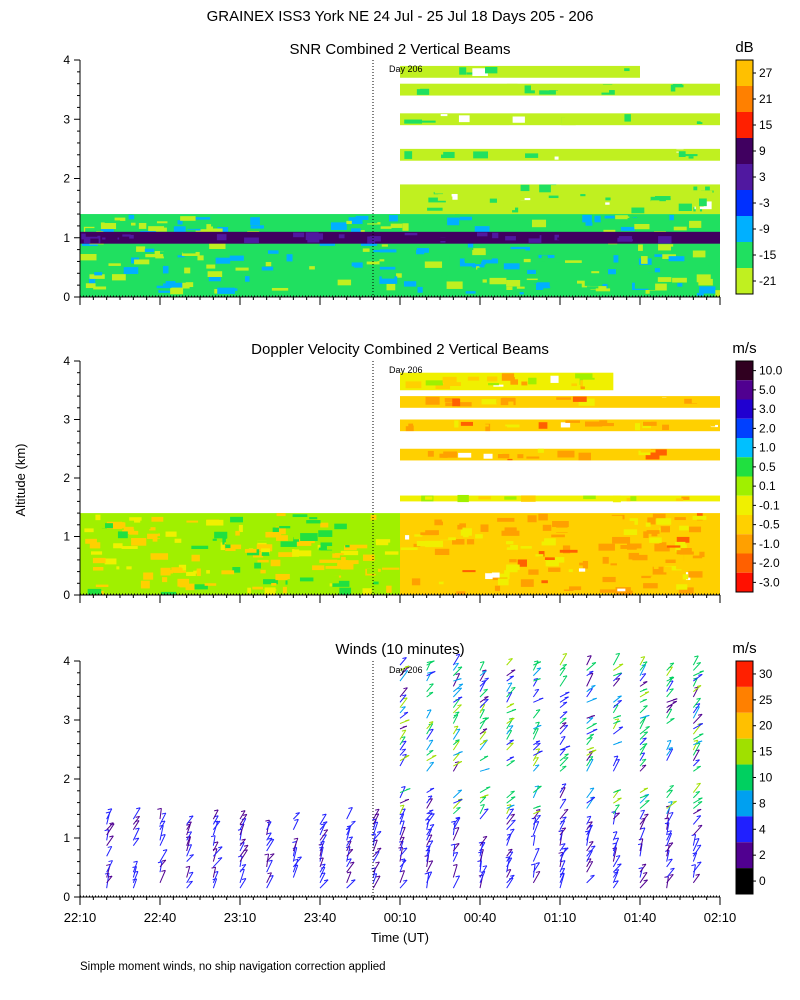 This screenshot has height=1000, width=800. What do you see at coordinates (744, 563) in the screenshot?
I see `colorbar-swatch` at bounding box center [744, 563].